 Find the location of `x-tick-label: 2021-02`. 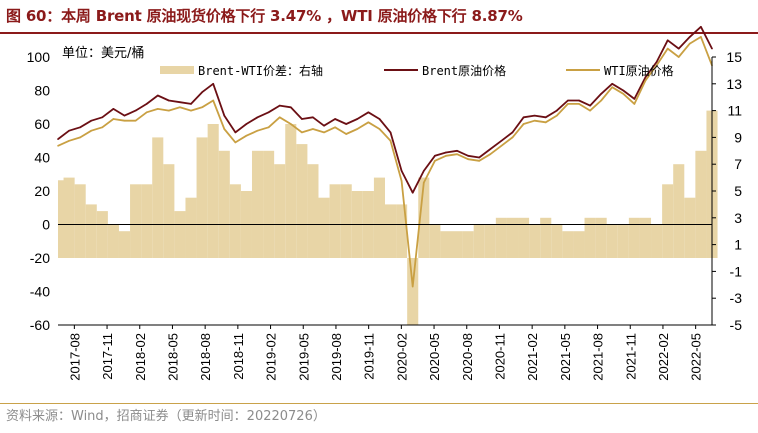

x-tick-label: 2021-02 is located at coordinates (532, 357).